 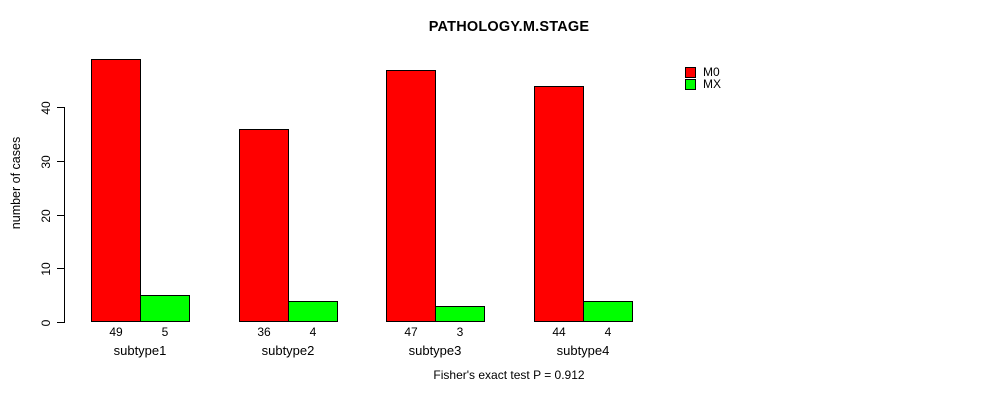 I want to click on legend-item-m0: M0, so click(x=703, y=72).